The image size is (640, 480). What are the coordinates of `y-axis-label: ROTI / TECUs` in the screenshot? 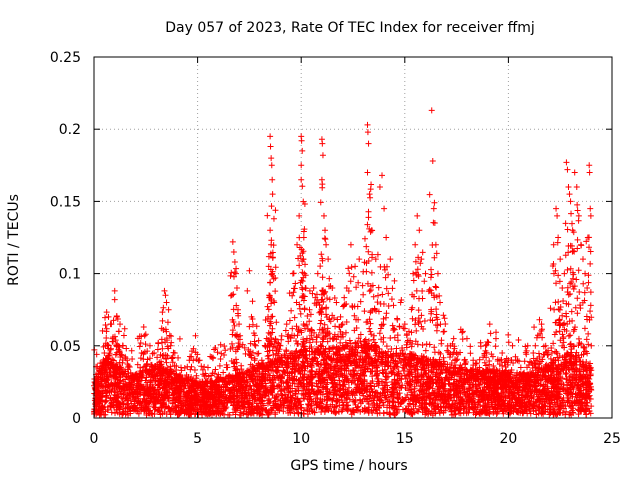 It's located at (14, 240).